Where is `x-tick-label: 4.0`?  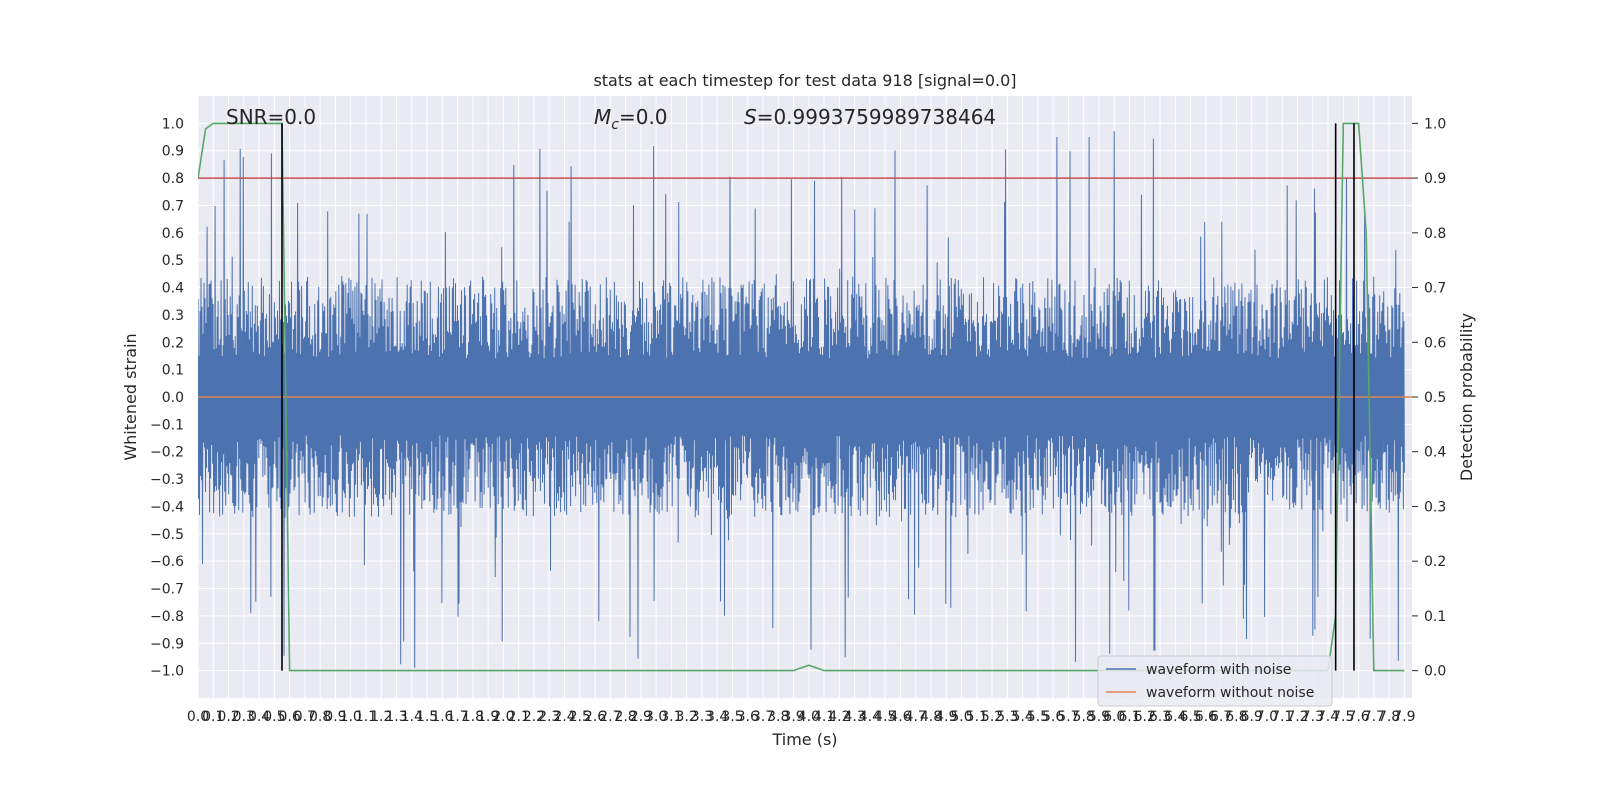 x-tick-label: 4.0 is located at coordinates (809, 717).